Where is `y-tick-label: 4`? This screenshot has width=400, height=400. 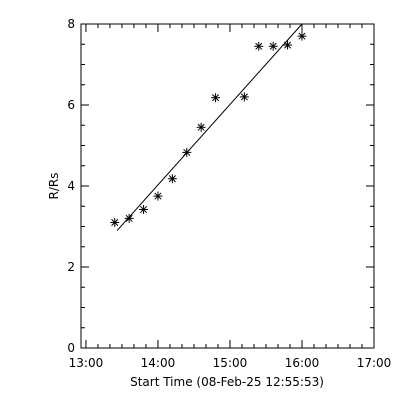
y-tick-label: 4 is located at coordinates (71, 186).